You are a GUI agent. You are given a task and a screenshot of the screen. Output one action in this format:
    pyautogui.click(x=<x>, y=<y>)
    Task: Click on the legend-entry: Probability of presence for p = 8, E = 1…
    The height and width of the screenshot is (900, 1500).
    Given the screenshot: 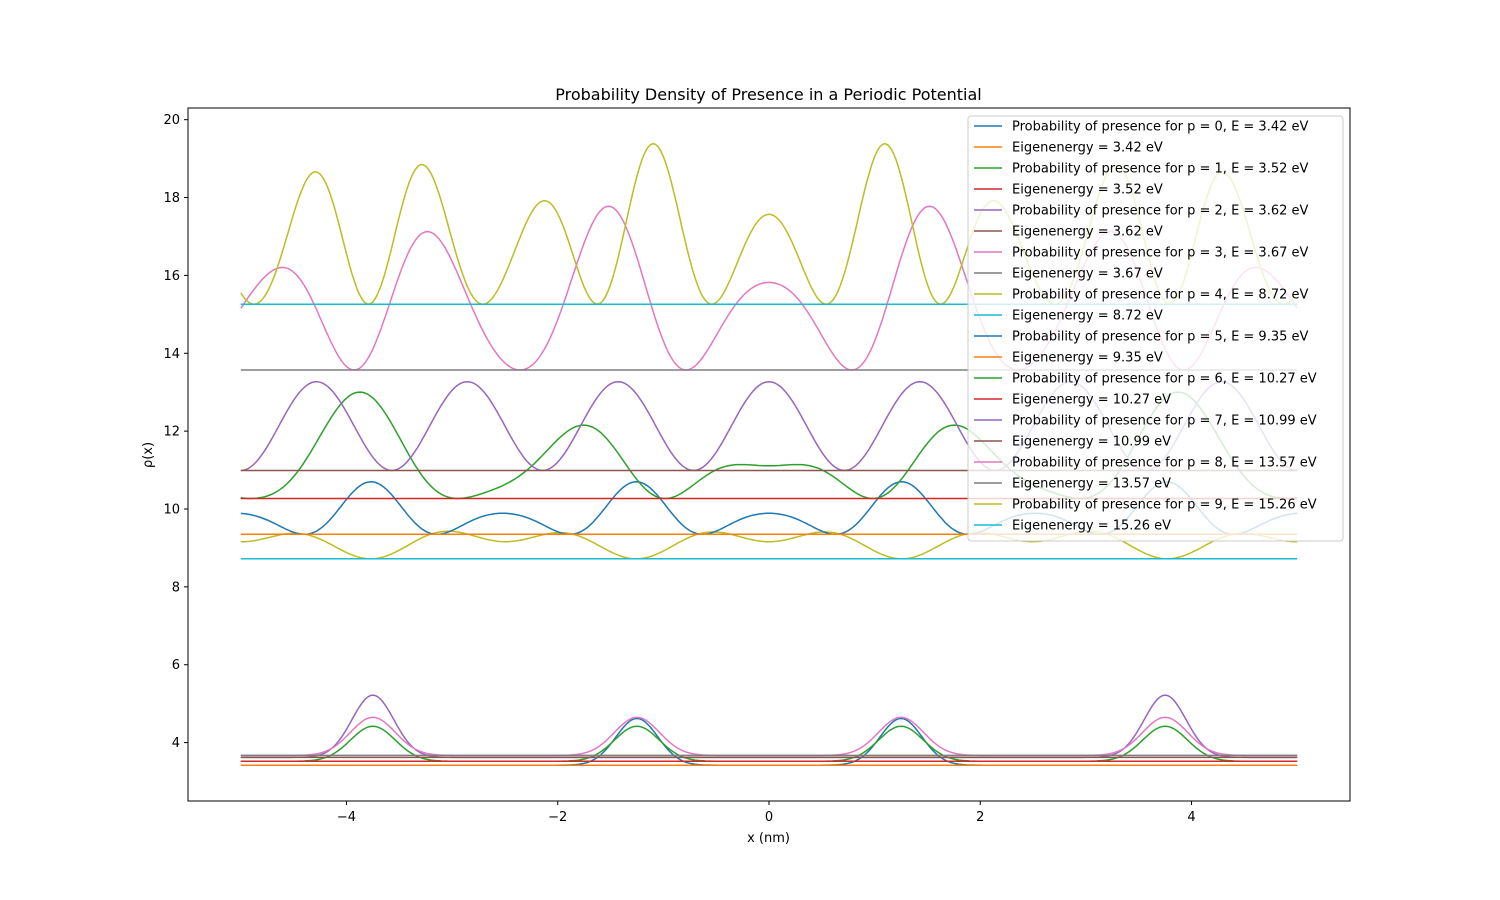 What is the action you would take?
    pyautogui.click(x=1164, y=463)
    